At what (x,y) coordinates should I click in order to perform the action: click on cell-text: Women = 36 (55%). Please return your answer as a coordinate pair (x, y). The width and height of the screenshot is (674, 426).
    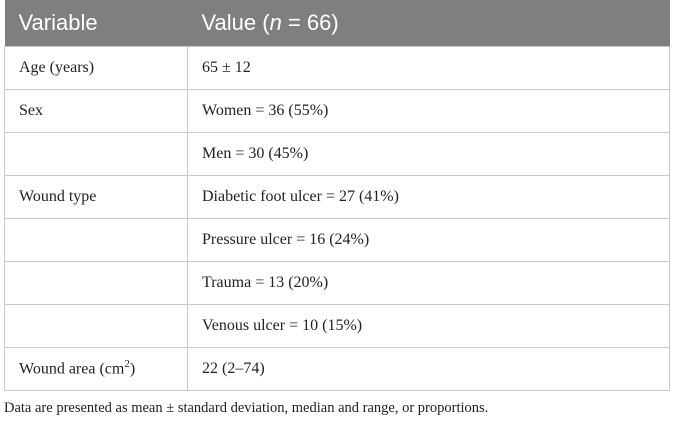
    Looking at the image, I should click on (265, 110).